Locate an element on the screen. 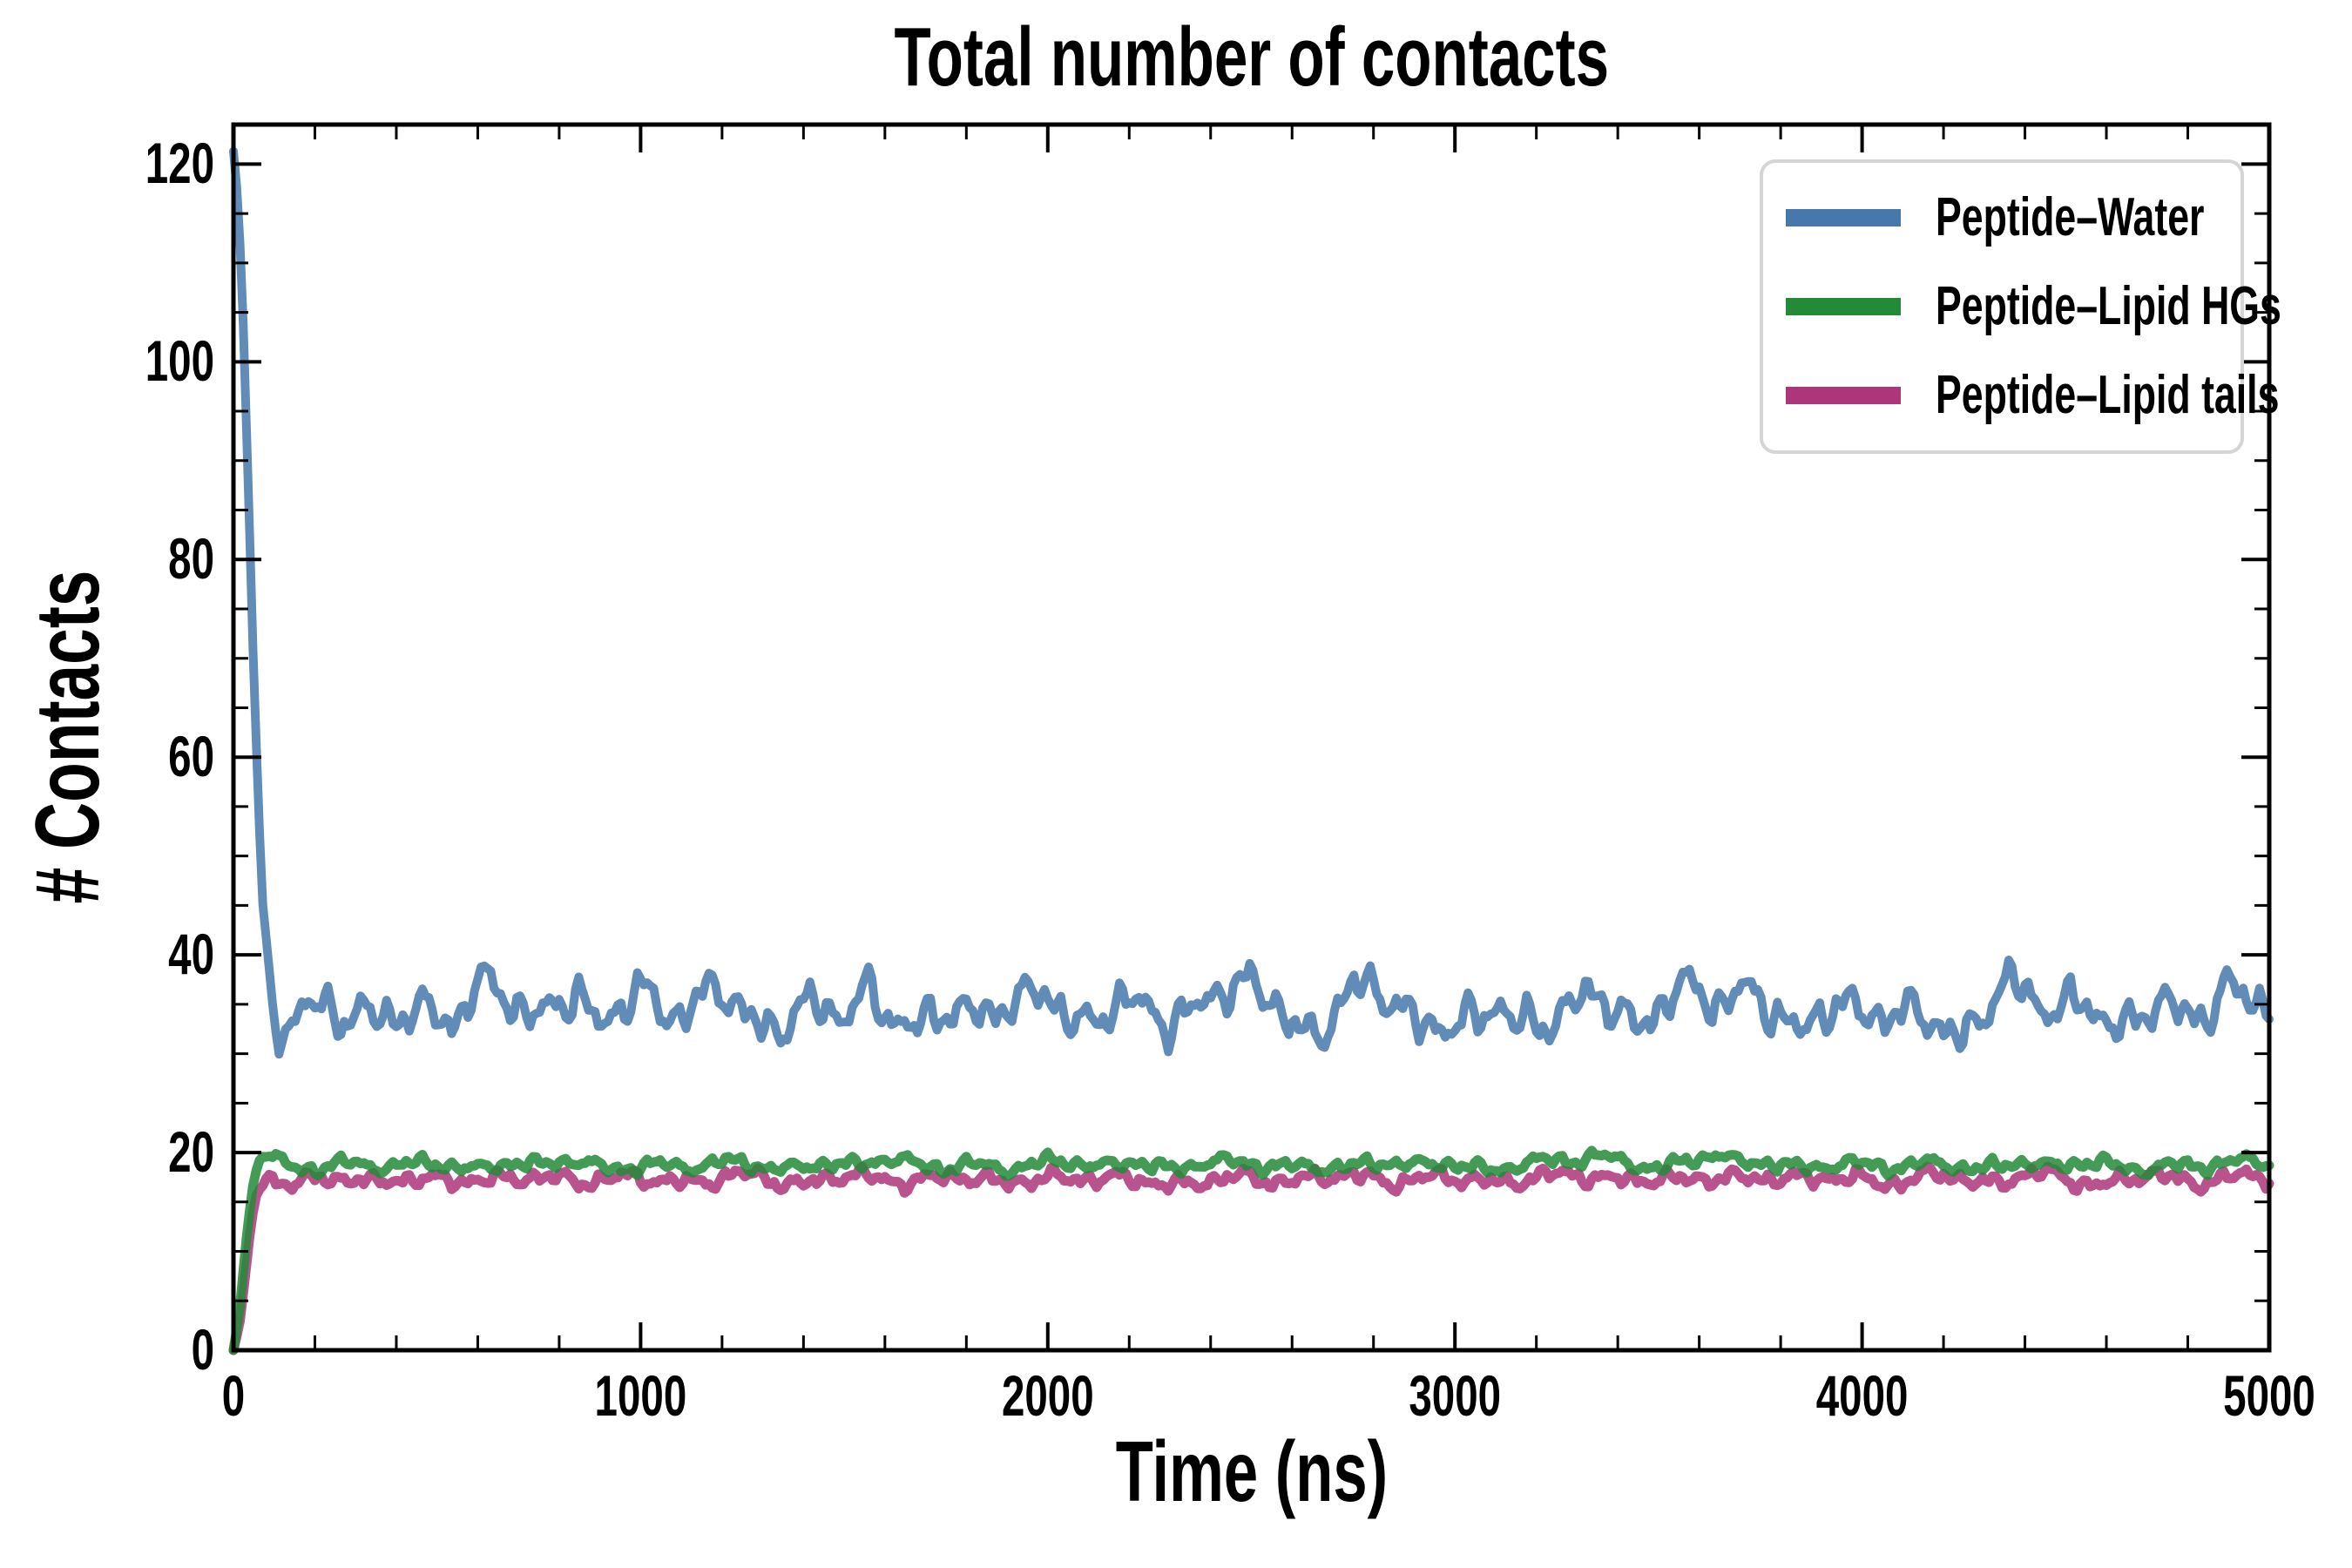  y-tick-label: 80 is located at coordinates (191, 559).